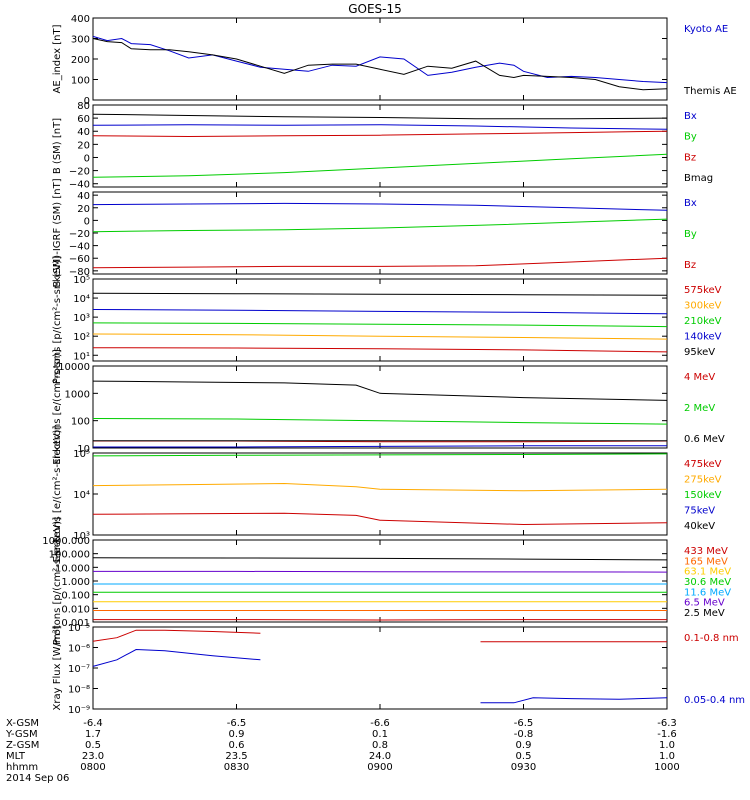  I want to click on y-tick-label: 1000.000, so click(66, 541).